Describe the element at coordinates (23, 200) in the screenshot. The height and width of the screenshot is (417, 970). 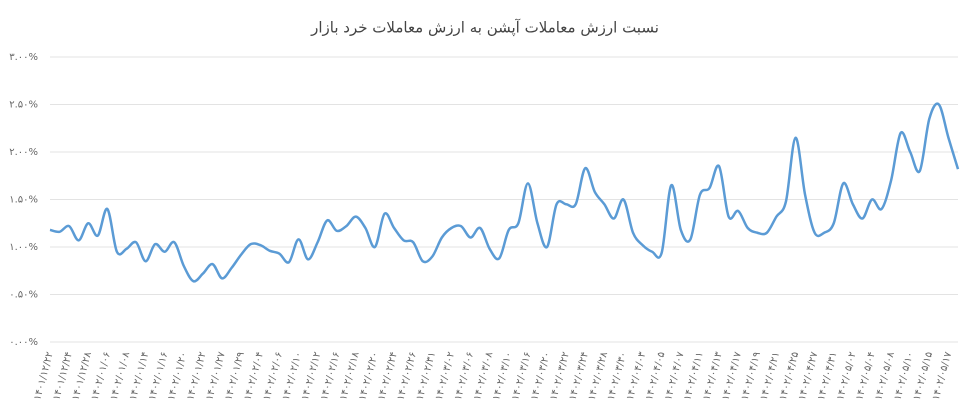
I see `y-tick-label: ۱.۵۰%` at that location.